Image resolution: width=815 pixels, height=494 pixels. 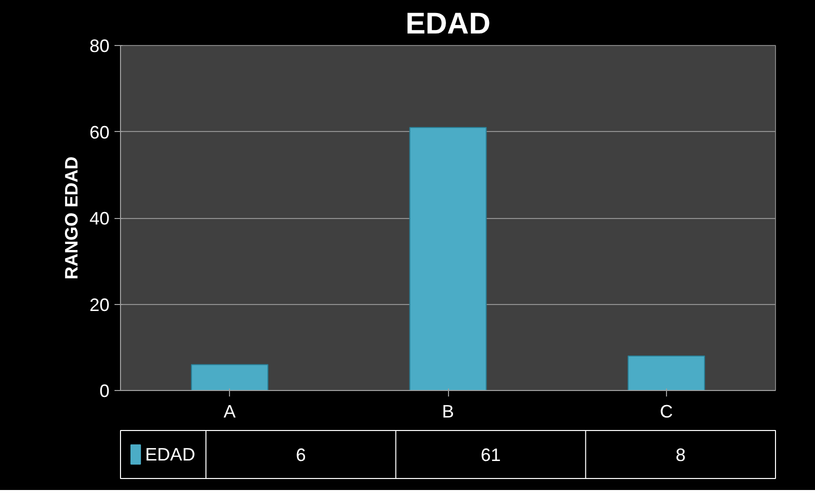 I want to click on data-label: 61, so click(x=490, y=455).